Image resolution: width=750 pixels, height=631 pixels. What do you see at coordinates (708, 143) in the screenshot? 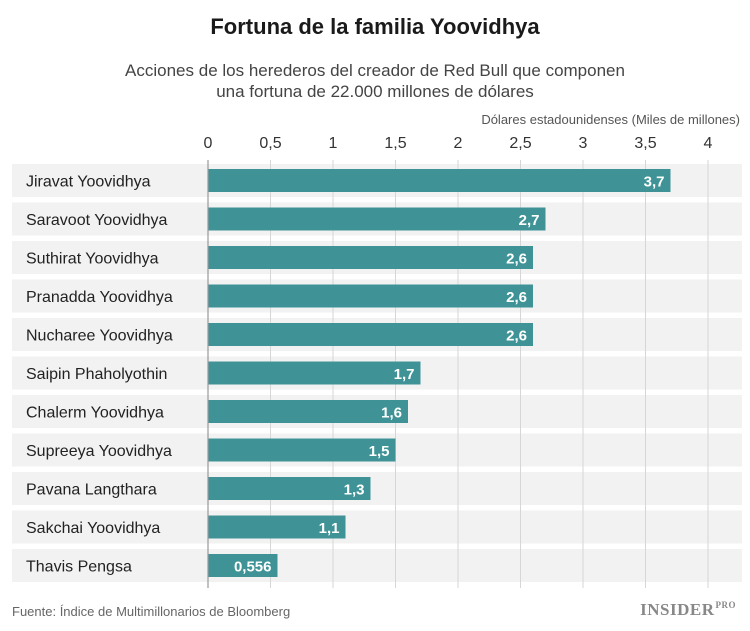
I see `x-tick-label: 4` at bounding box center [708, 143].